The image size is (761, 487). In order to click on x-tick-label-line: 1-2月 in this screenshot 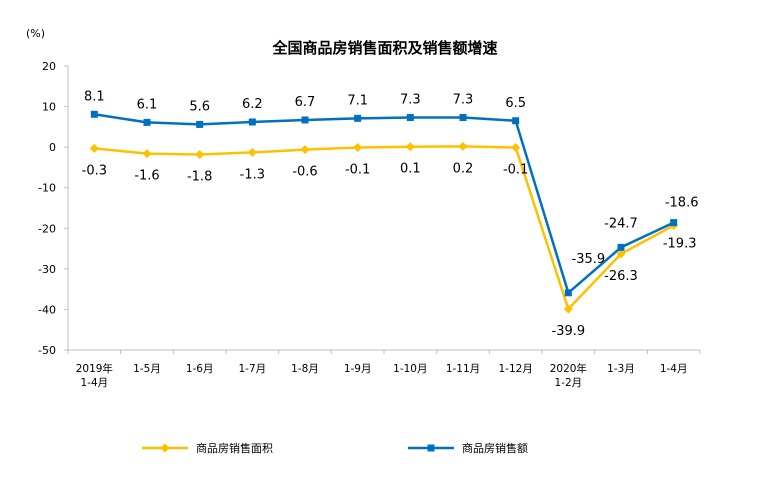, I will do `click(569, 383)`.